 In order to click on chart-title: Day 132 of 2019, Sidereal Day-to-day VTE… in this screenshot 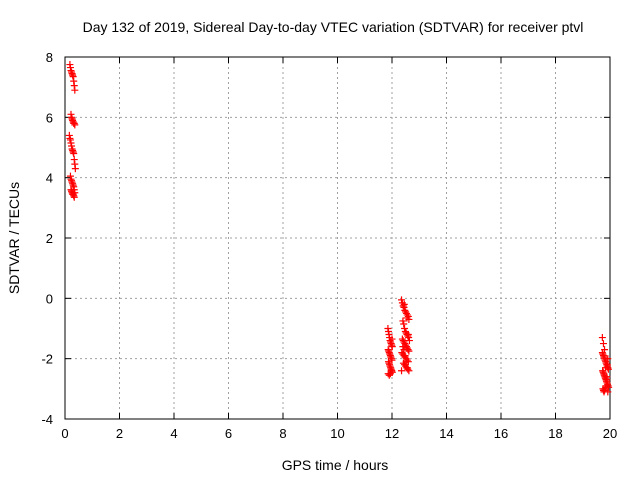, I will do `click(333, 27)`.